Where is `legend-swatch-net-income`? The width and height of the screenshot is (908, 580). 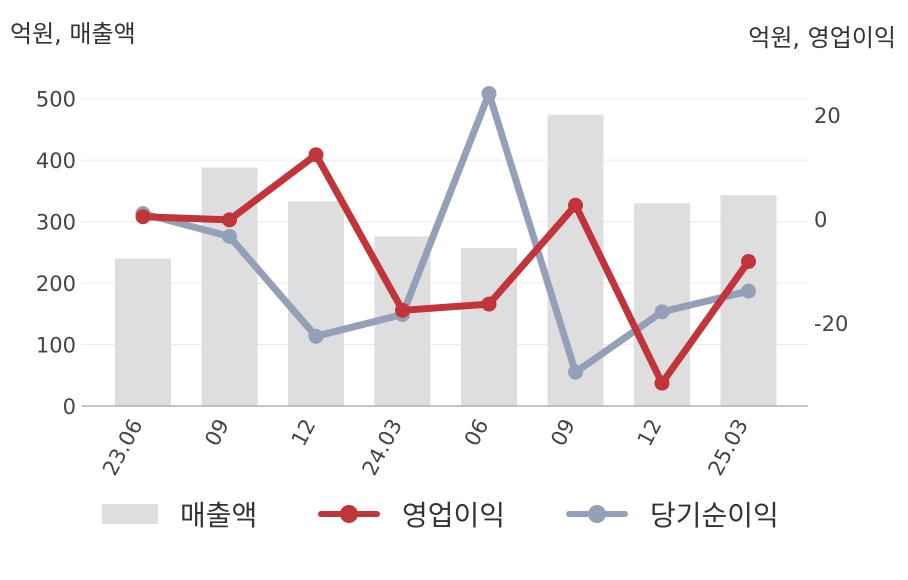
legend-swatch-net-income is located at coordinates (597, 514).